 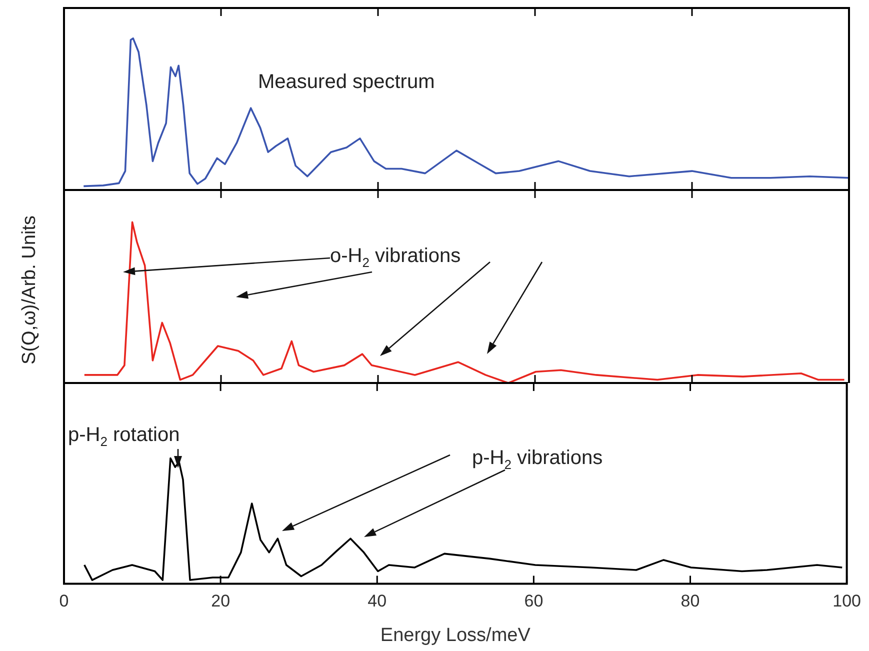 I want to click on x-tick-label: 20, so click(x=220, y=601).